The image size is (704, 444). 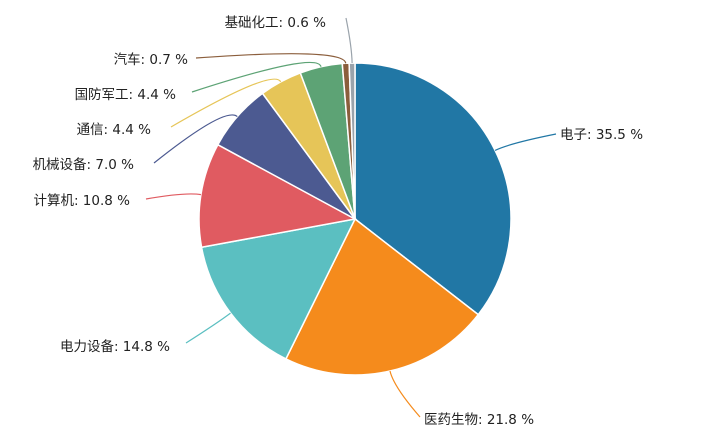 I want to click on label-jichuhuagong: 基础化工: 0.6 %, so click(x=276, y=22).